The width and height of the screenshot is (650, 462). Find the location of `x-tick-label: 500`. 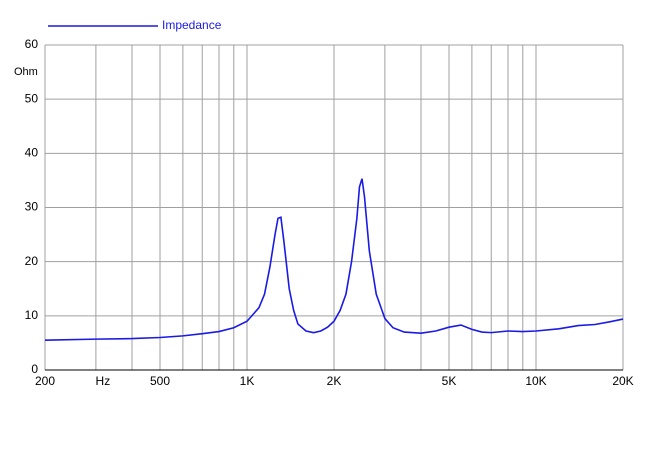

x-tick-label: 500 is located at coordinates (160, 381).